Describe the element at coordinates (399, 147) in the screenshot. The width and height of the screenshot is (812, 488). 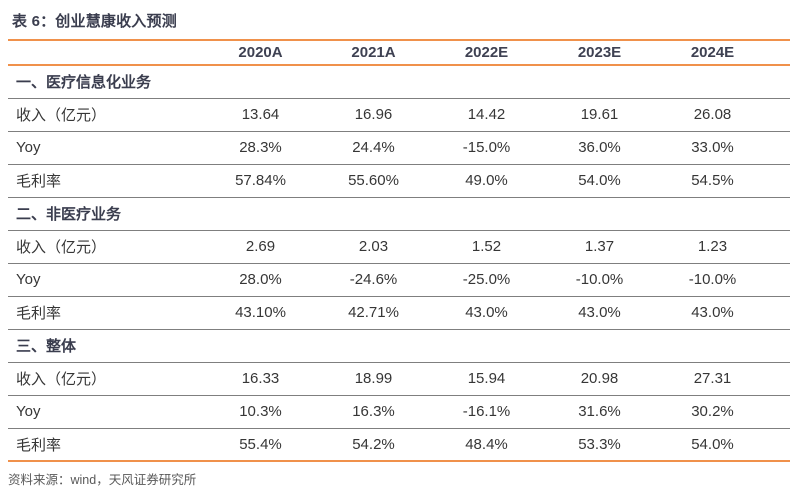
I see `table-row-yoy: Yoy 28.3% 24.4% -15.0% 36.0% 33.0%` at that location.